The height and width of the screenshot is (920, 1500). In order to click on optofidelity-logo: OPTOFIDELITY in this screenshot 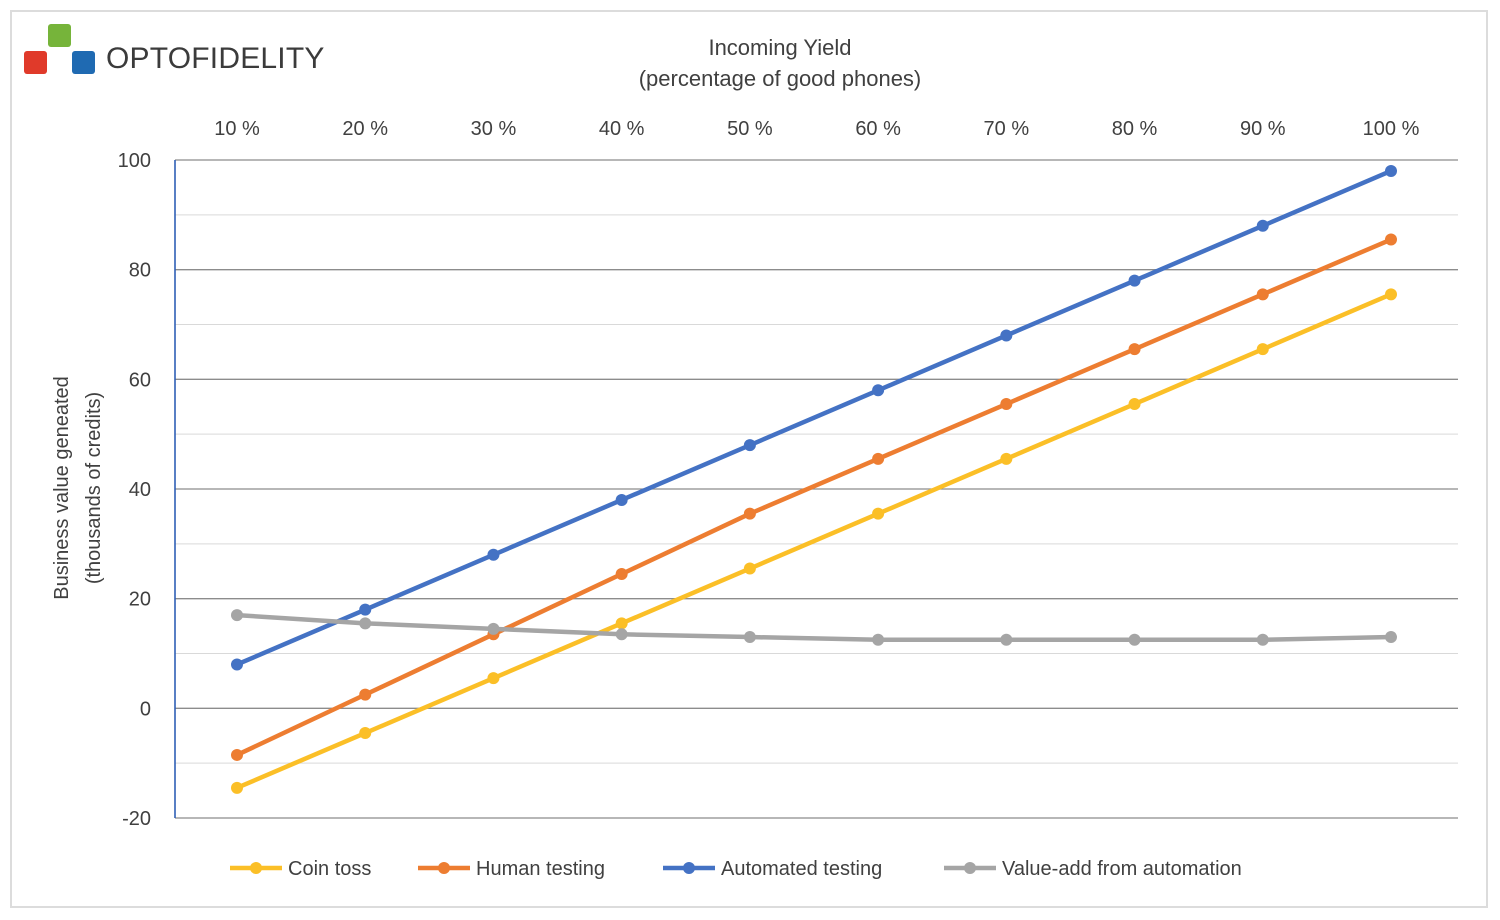, I will do `click(184, 52)`.